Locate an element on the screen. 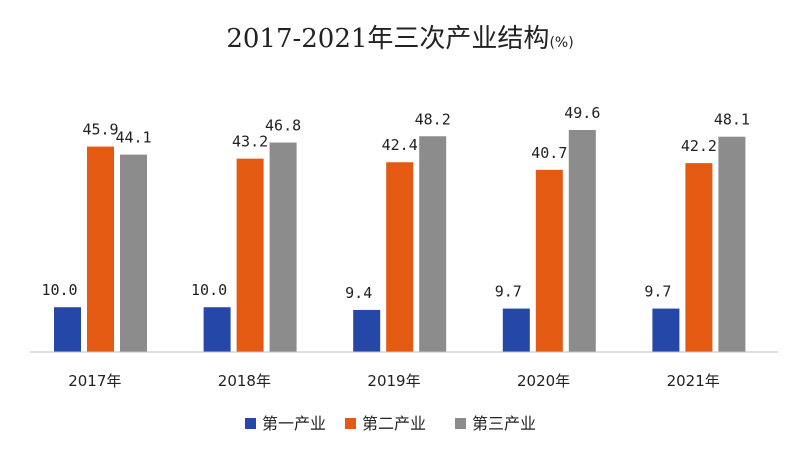 This screenshot has height=457, width=800. x-tick-label-2: 2018年 is located at coordinates (244, 381).